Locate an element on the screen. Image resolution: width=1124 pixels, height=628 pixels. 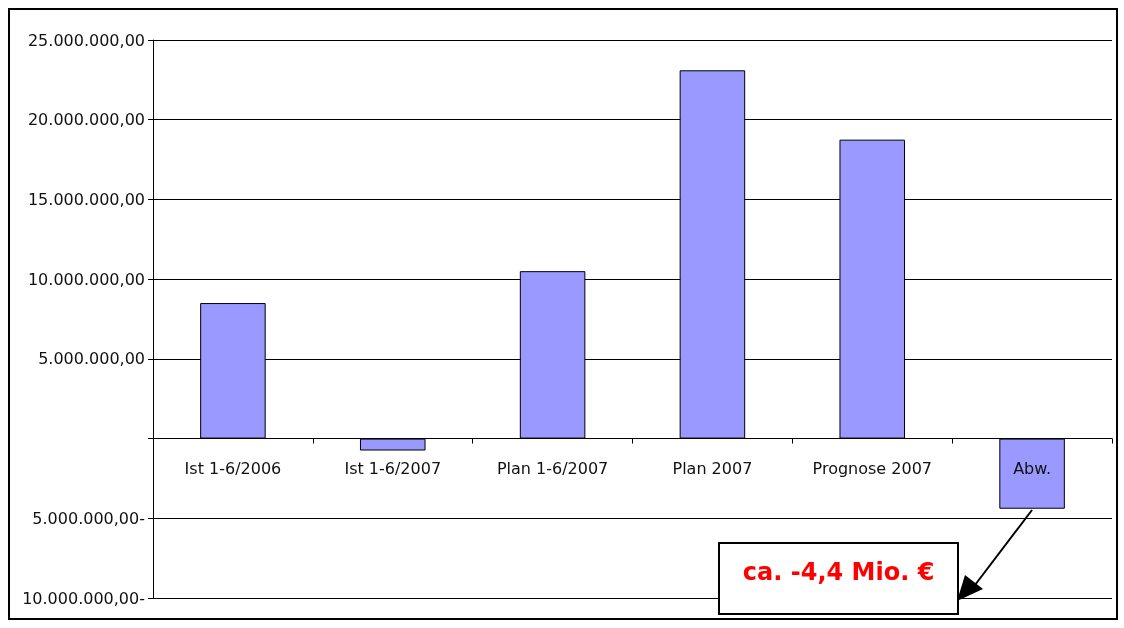
y-tick-label: 10.000.000,00- is located at coordinates (83, 598).